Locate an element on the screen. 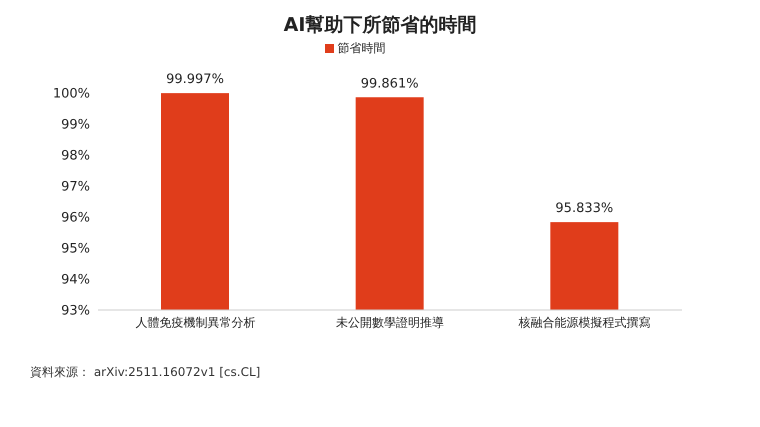 This screenshot has height=427, width=760. data-label: 99.861% is located at coordinates (389, 84).